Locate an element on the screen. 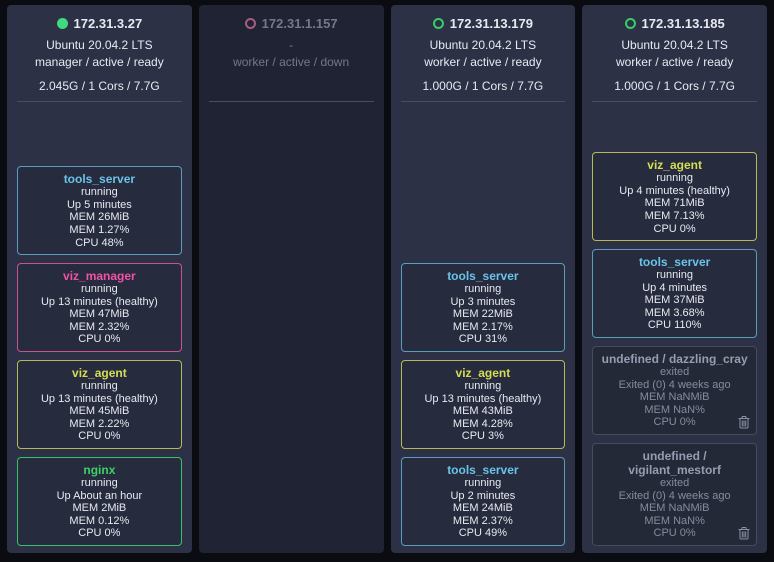  container-name: undefined / dazzling_cray is located at coordinates (674, 359).